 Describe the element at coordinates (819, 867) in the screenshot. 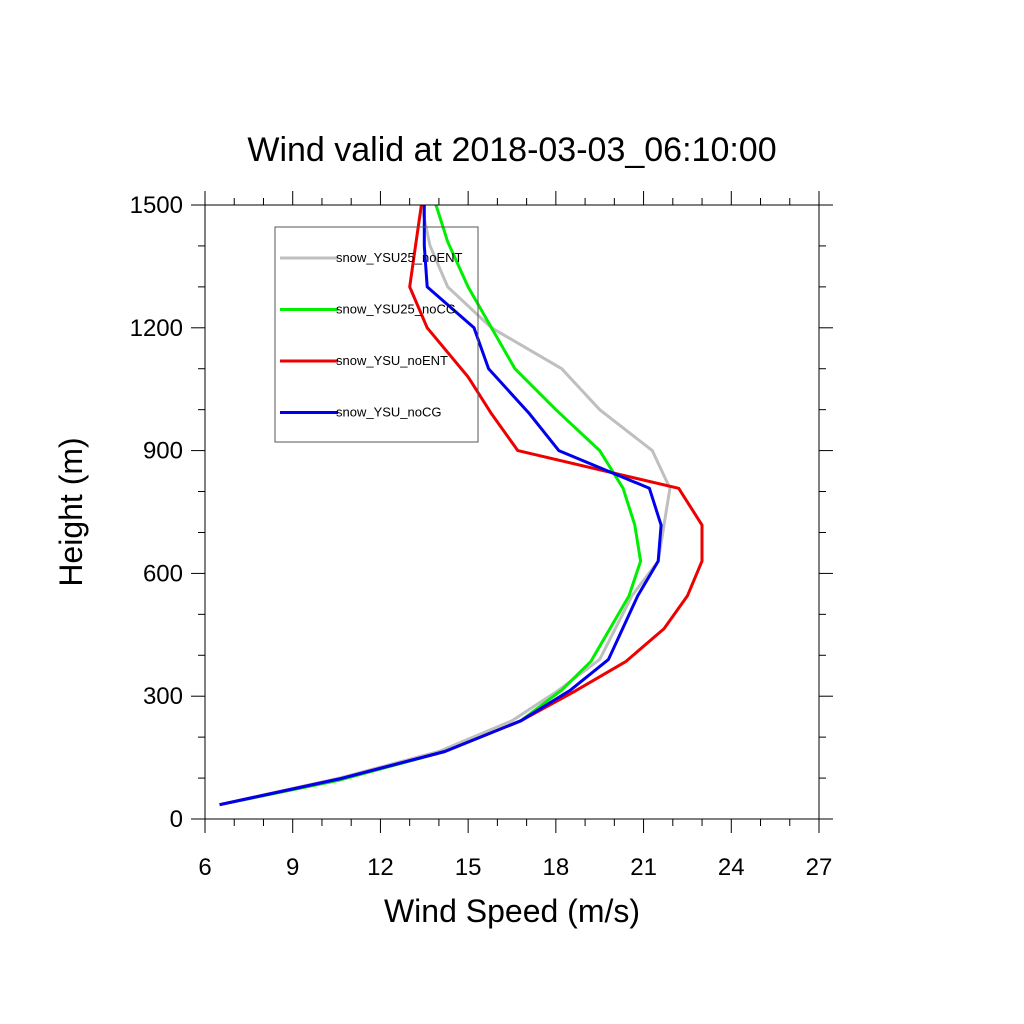

I see `x-tick-label: 27` at that location.